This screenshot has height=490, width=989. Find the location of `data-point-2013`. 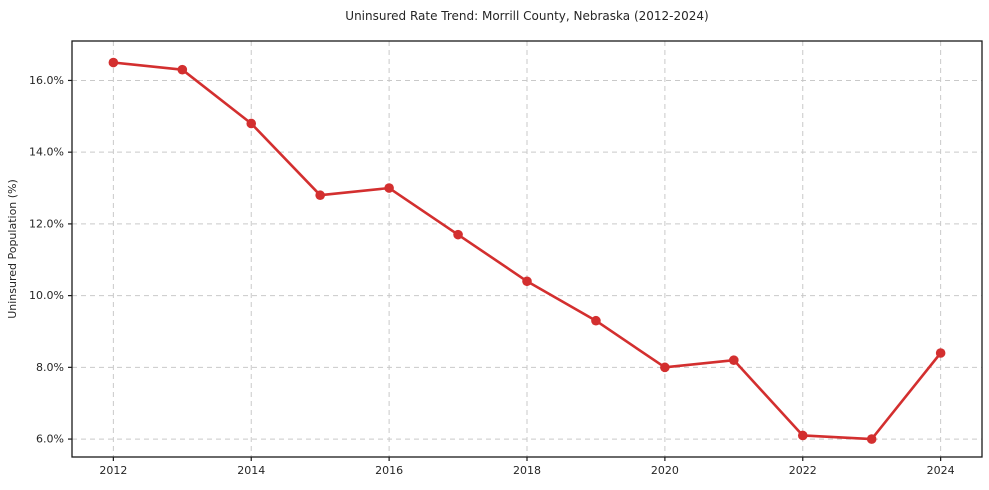

data-point-2013 is located at coordinates (182, 69).